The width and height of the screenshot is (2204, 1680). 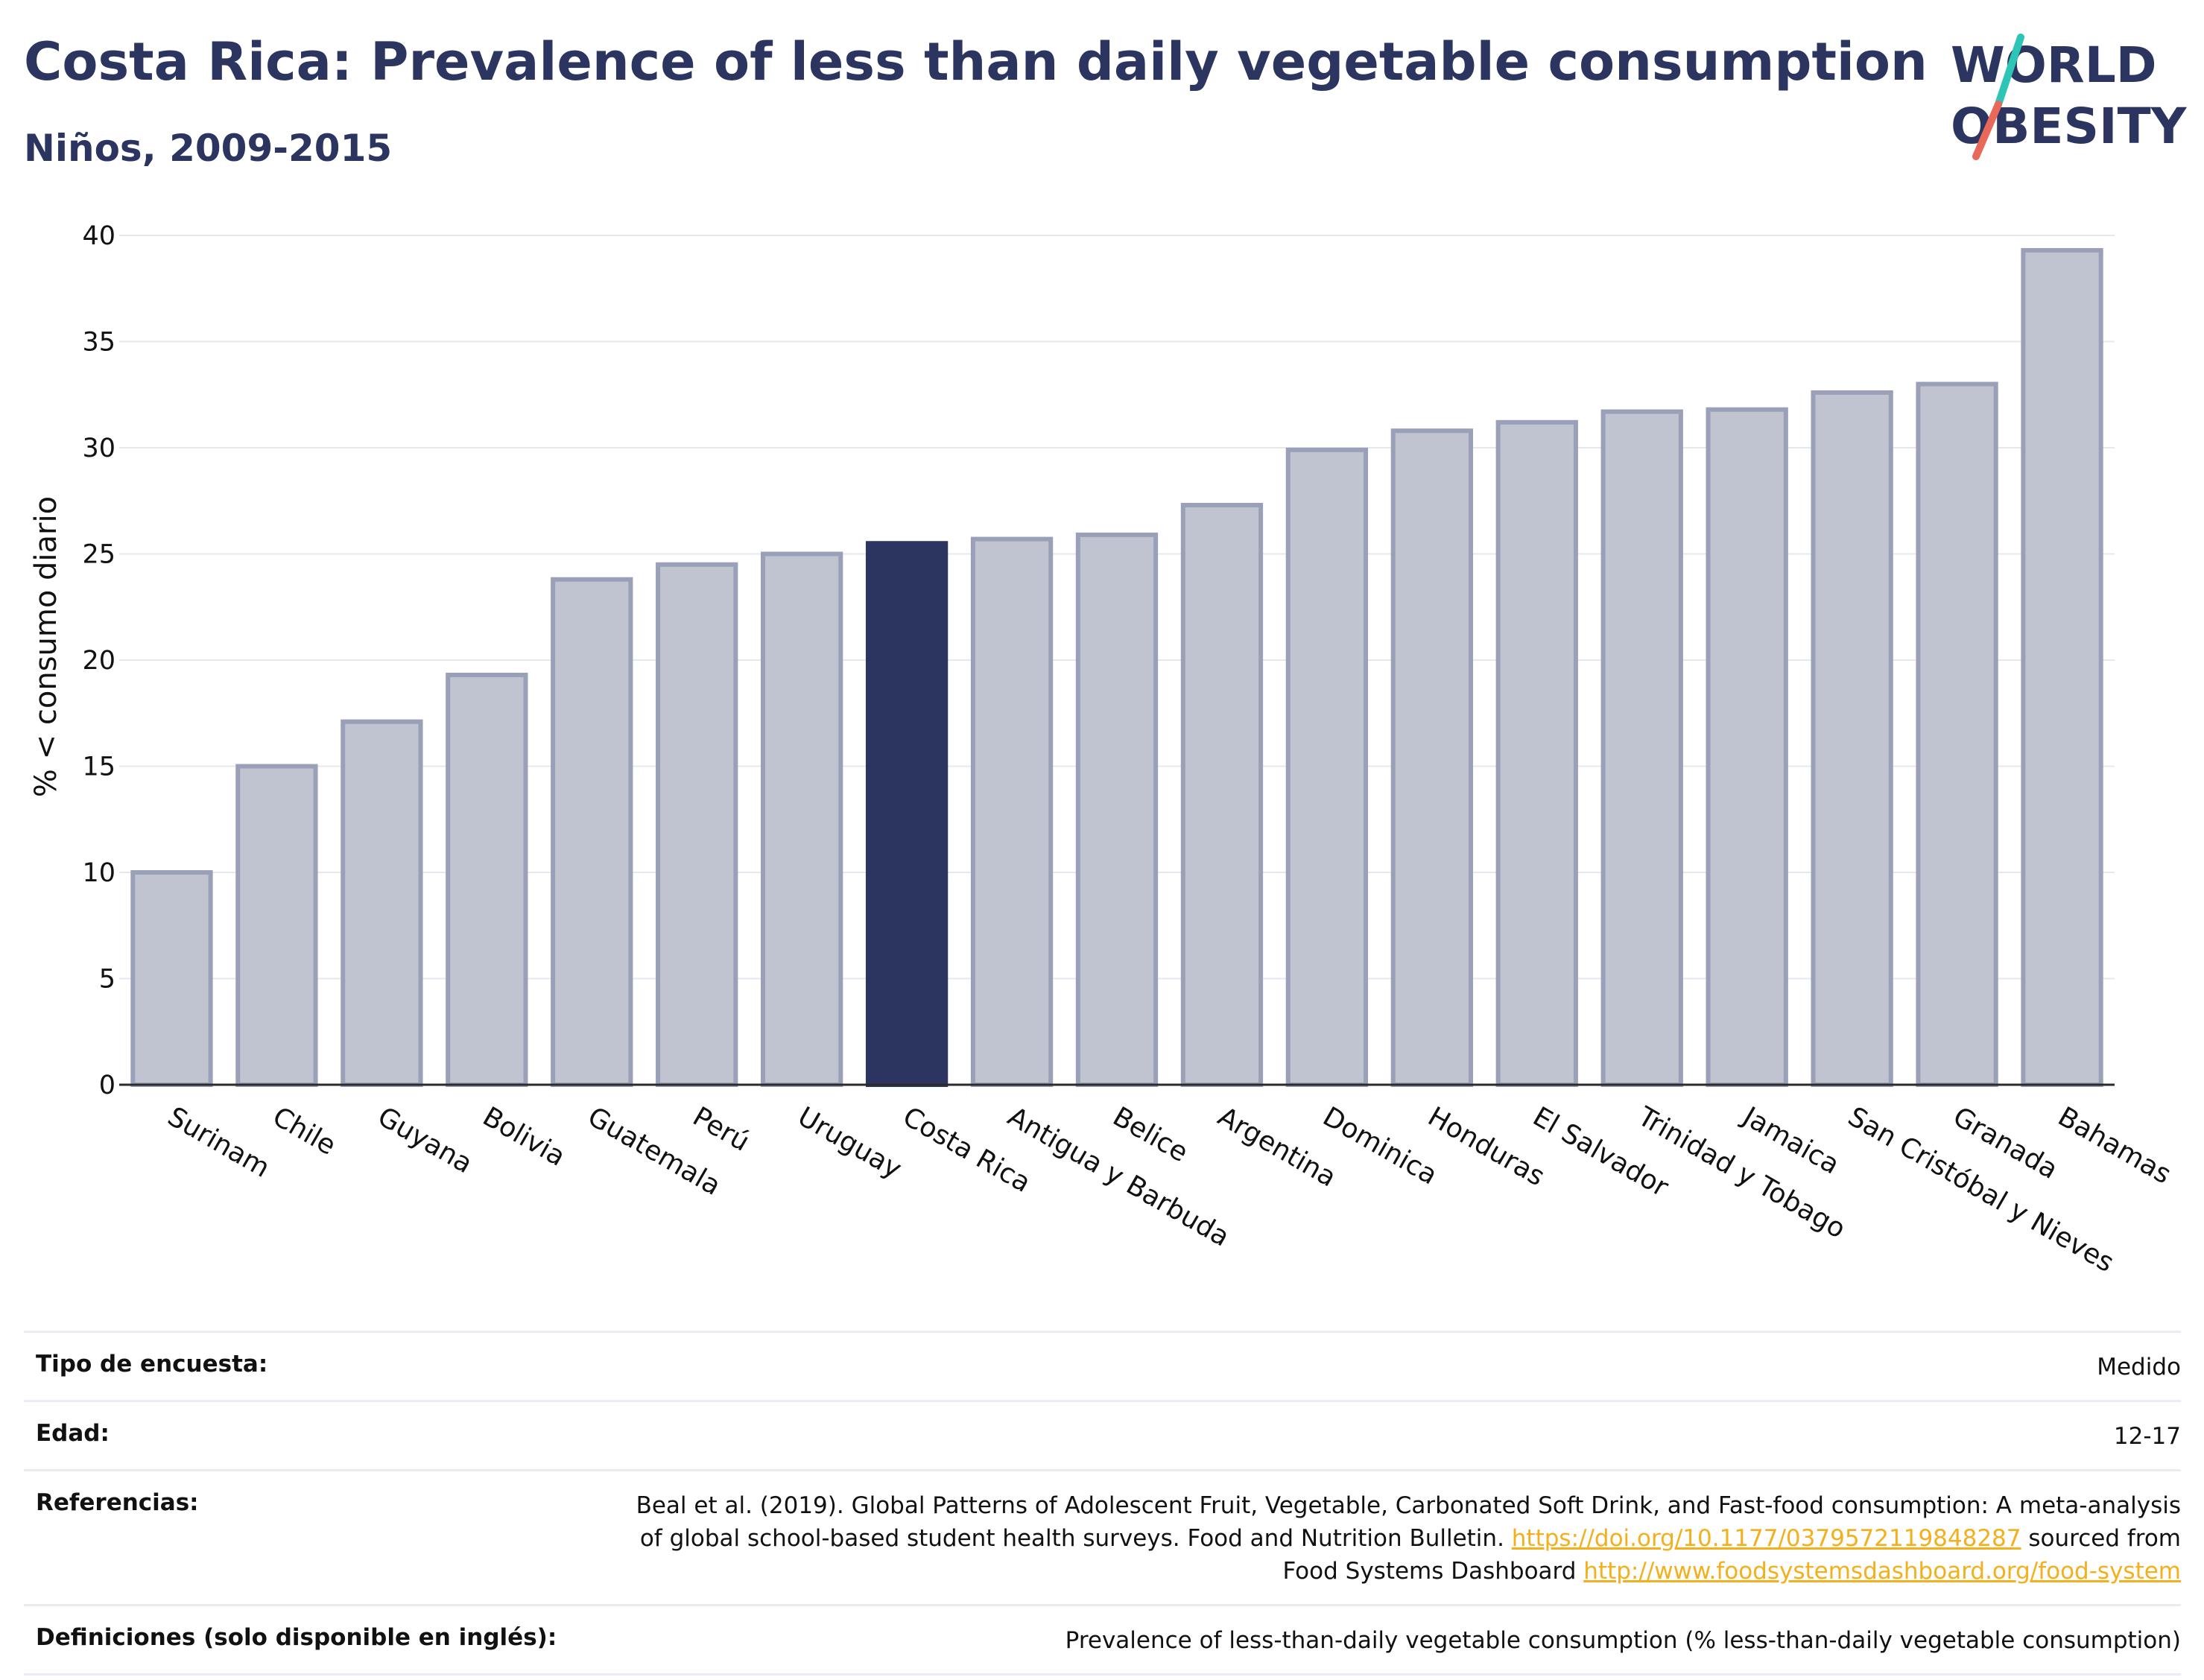 I want to click on references-label: Referencias:, so click(x=117, y=1502).